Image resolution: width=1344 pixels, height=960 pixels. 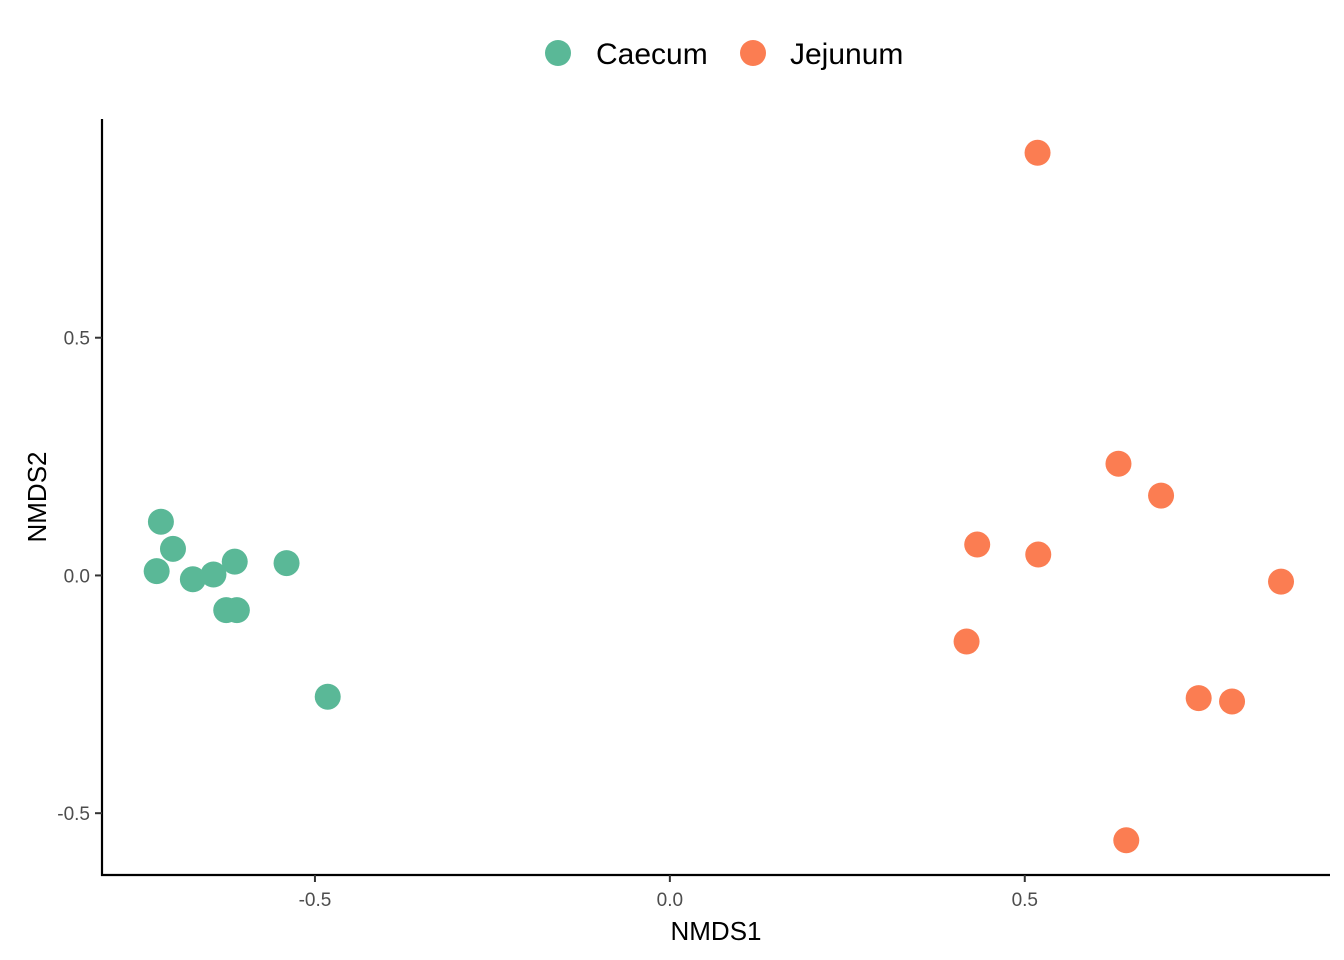 What do you see at coordinates (1025, 900) in the screenshot?
I see `x-tick-label: 0.5` at bounding box center [1025, 900].